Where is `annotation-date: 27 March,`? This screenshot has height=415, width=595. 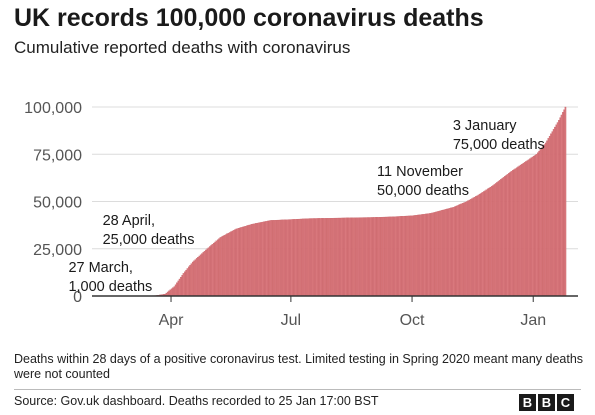 annotation-date: 27 March, is located at coordinates (100, 268).